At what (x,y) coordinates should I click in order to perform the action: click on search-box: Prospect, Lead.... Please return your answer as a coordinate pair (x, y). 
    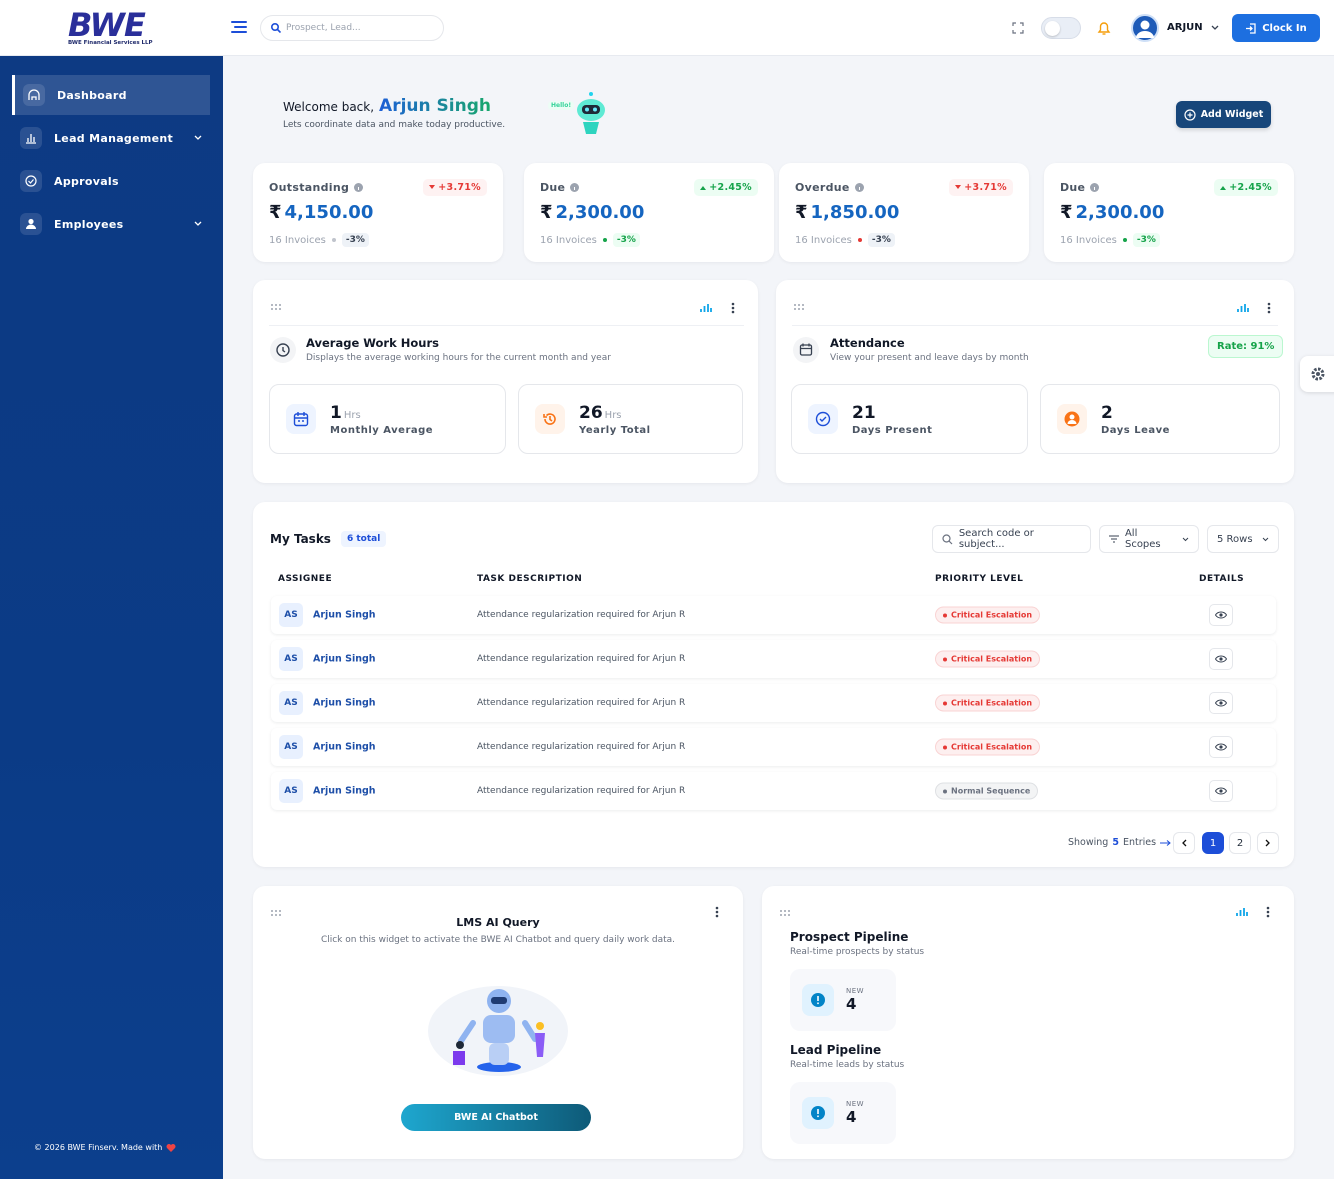
    Looking at the image, I should click on (352, 28).